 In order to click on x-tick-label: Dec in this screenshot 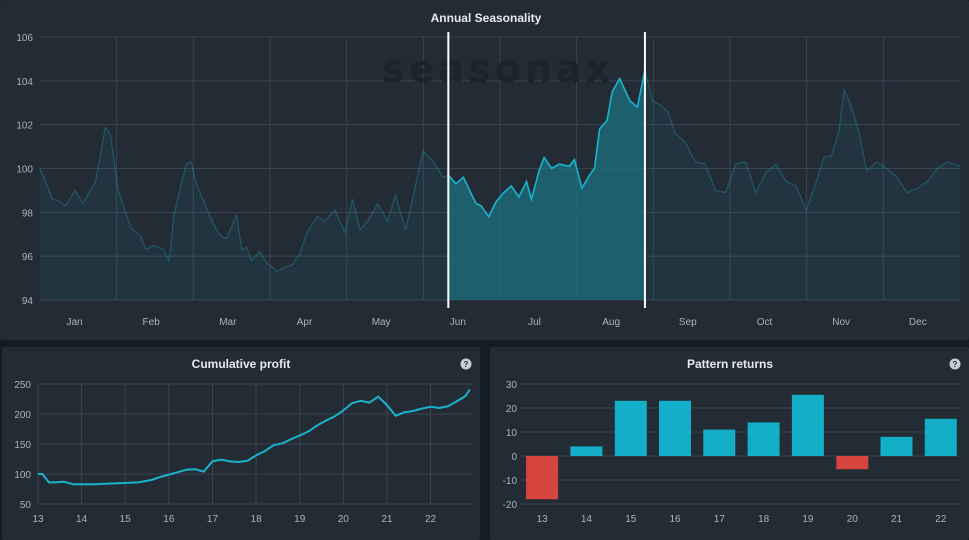, I will do `click(918, 322)`.